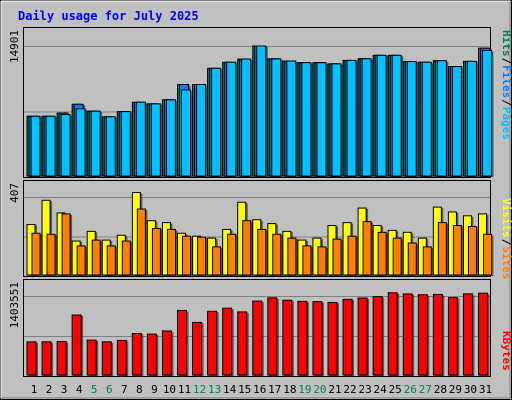 This screenshot has height=400, width=512. What do you see at coordinates (108, 16) in the screenshot?
I see `chart-title: Daily usage for July 2025` at bounding box center [108, 16].